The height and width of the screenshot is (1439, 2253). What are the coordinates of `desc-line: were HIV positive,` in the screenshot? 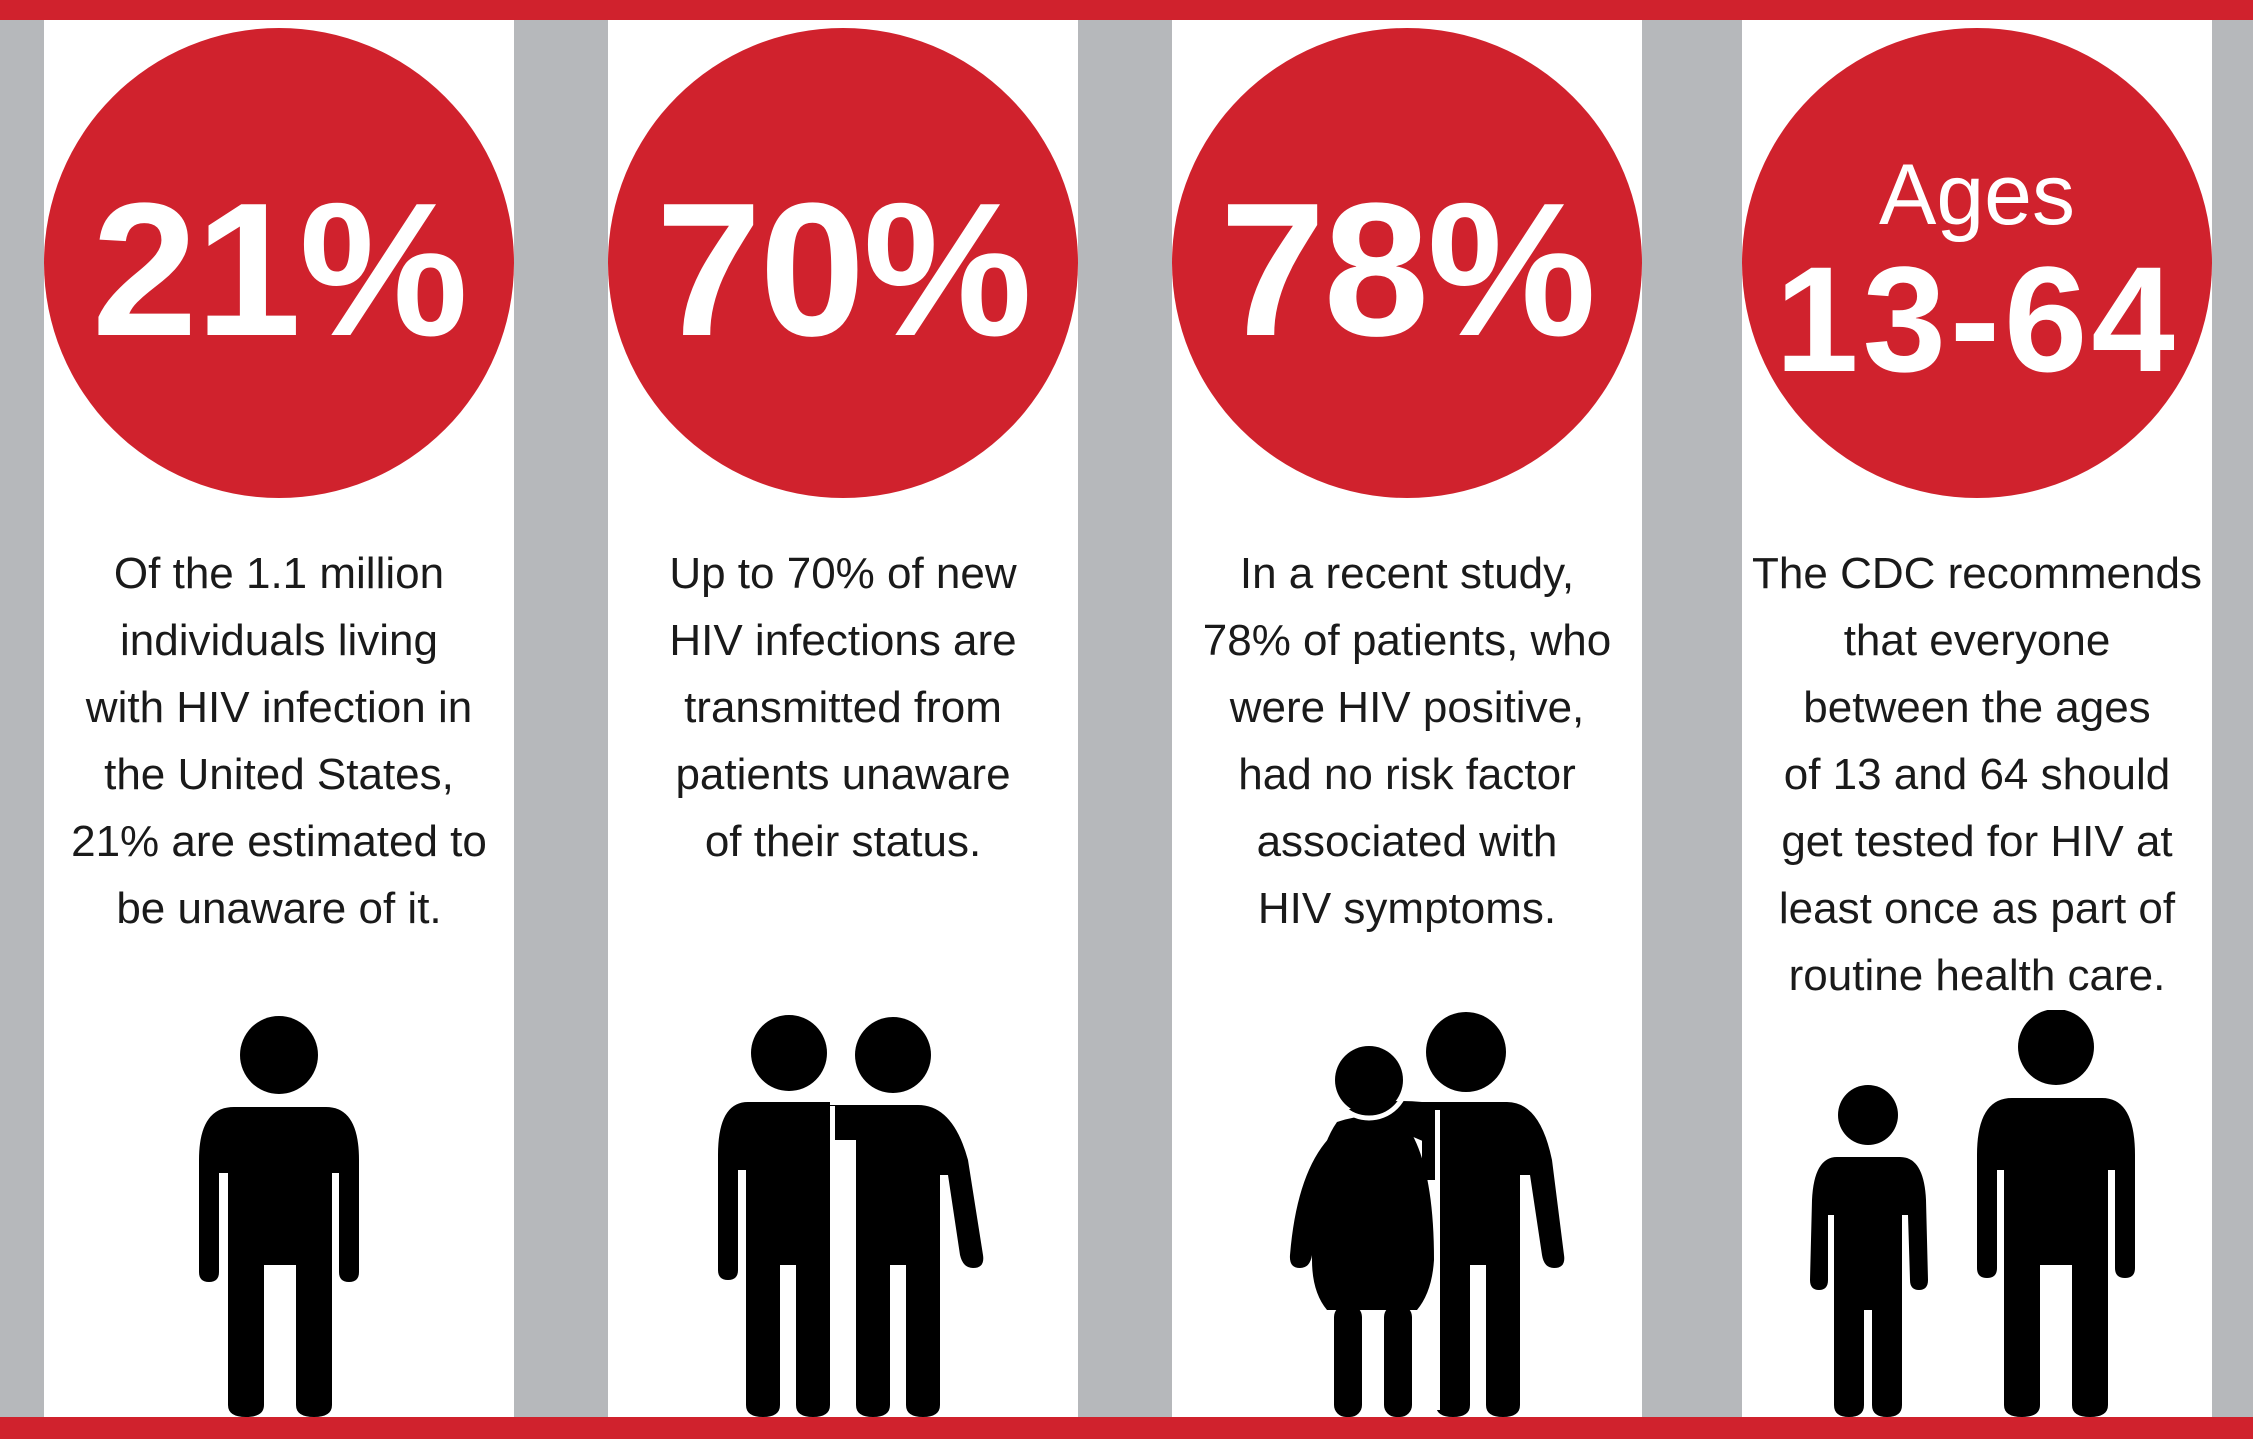 It's located at (1407, 707).